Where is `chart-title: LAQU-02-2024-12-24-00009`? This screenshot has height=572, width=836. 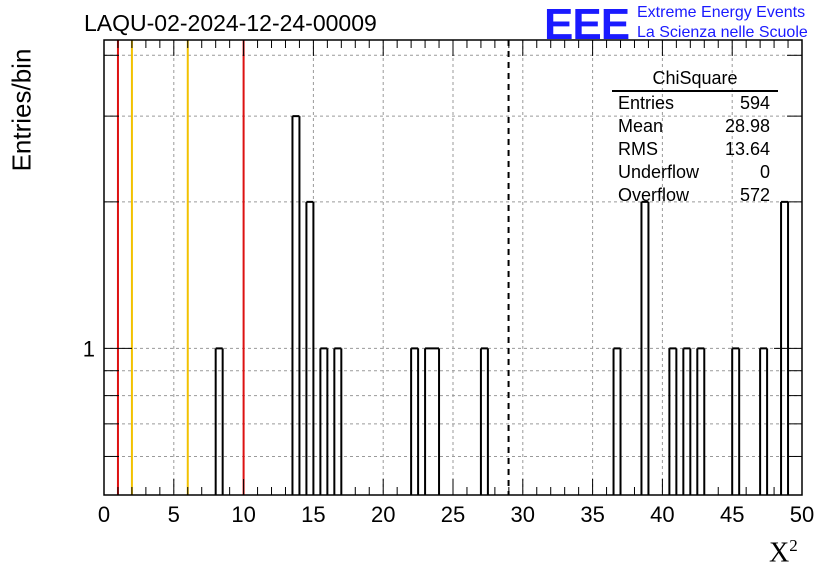
chart-title: LAQU-02-2024-12-24-00009 is located at coordinates (230, 23).